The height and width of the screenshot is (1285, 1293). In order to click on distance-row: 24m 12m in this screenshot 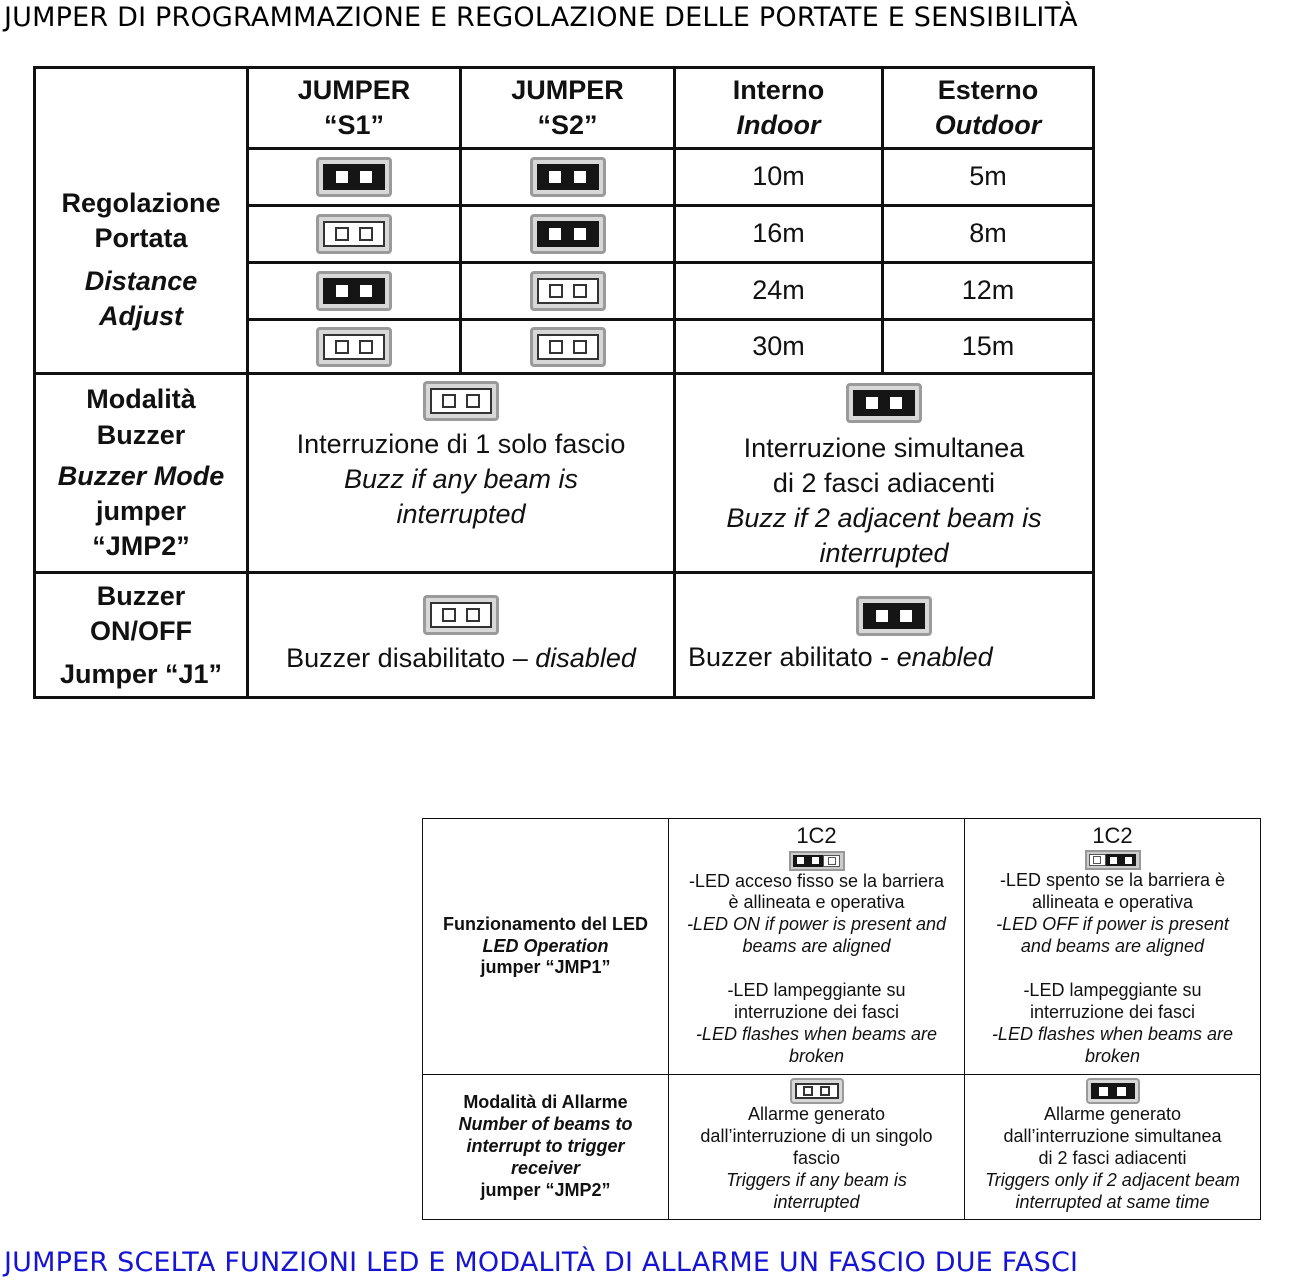, I will do `click(565, 291)`.